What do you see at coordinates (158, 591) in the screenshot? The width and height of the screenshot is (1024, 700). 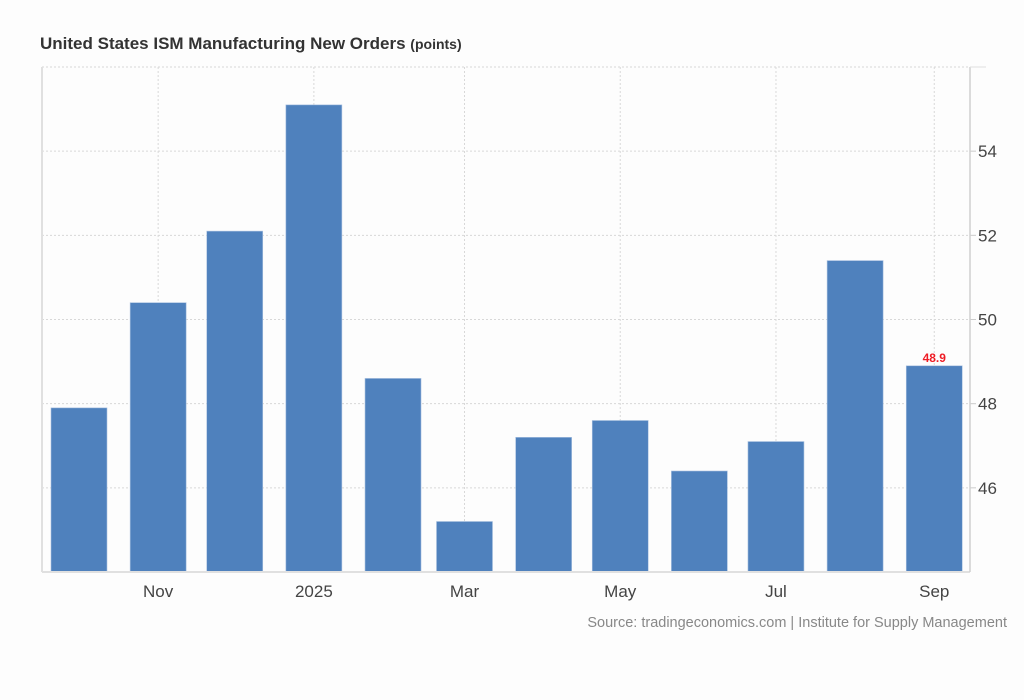 I see `x-tick-label: Nov` at bounding box center [158, 591].